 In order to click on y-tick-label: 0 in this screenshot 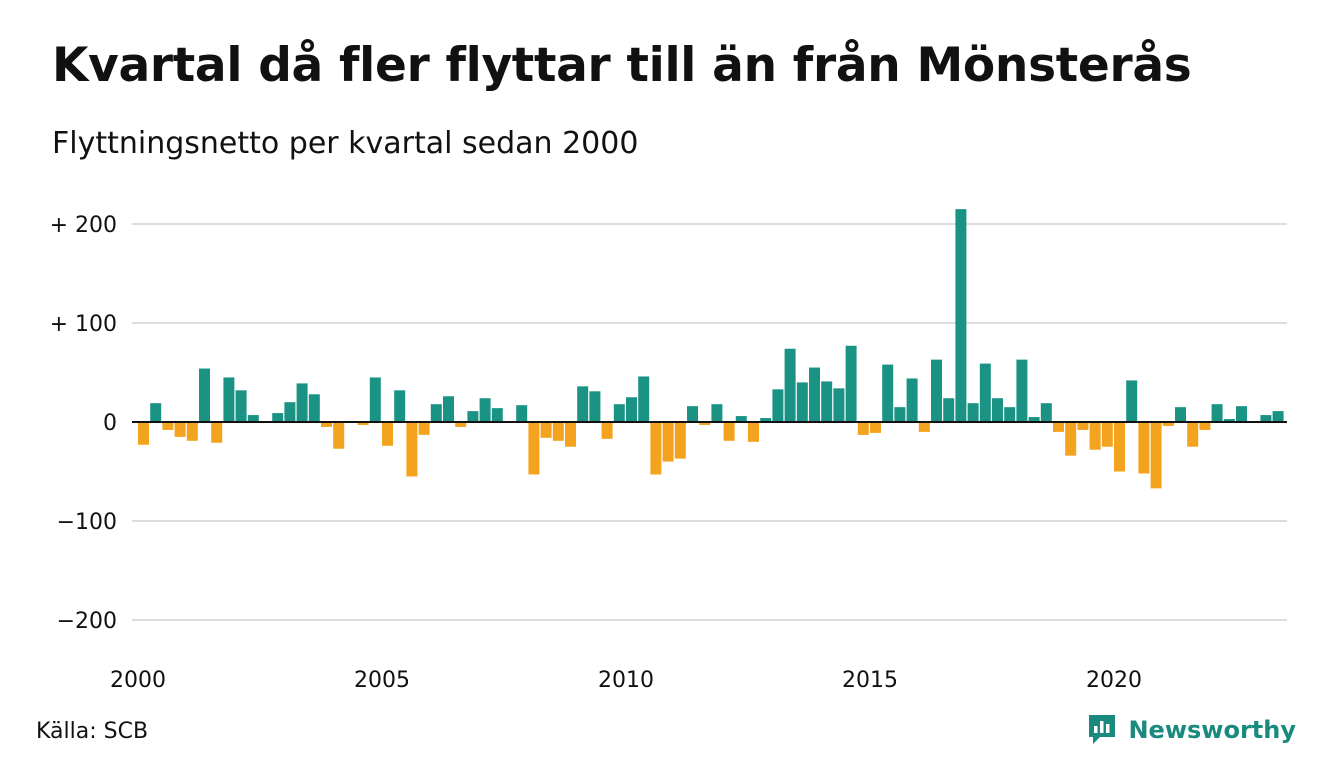, I will do `click(110, 423)`.